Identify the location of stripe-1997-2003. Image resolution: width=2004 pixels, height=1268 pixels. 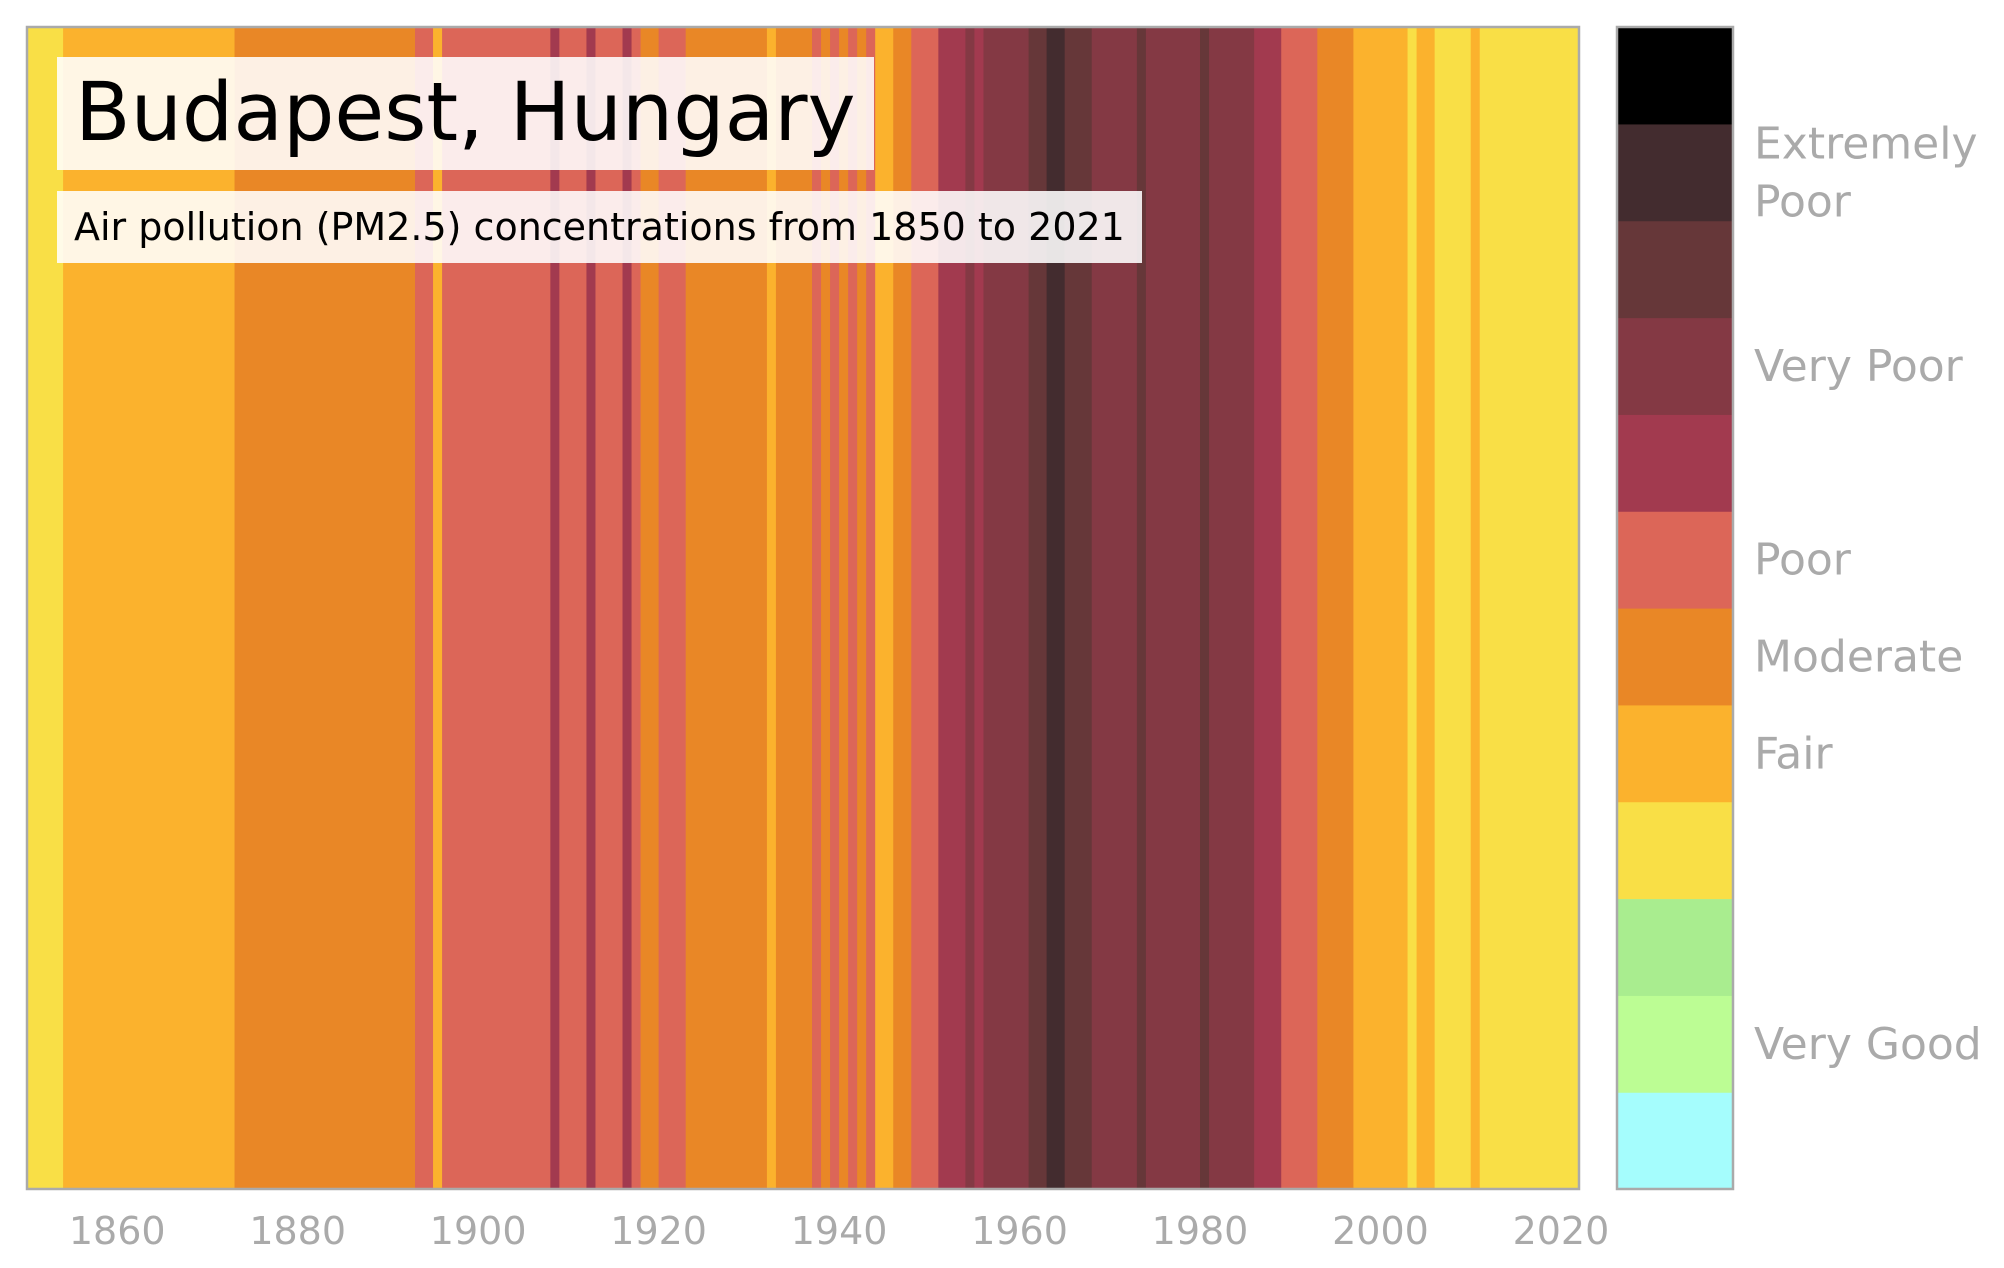
(1381, 608).